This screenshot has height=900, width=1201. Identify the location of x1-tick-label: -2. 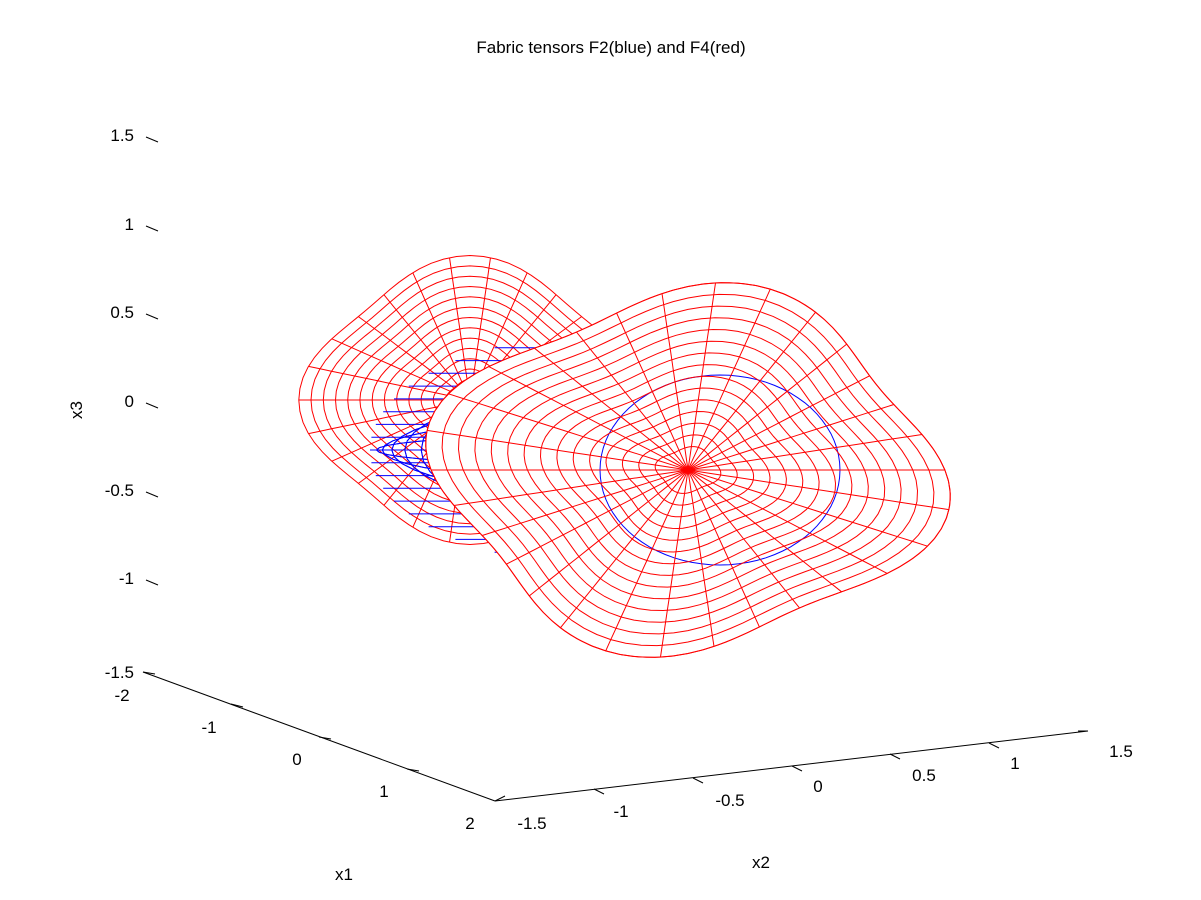
(121, 695).